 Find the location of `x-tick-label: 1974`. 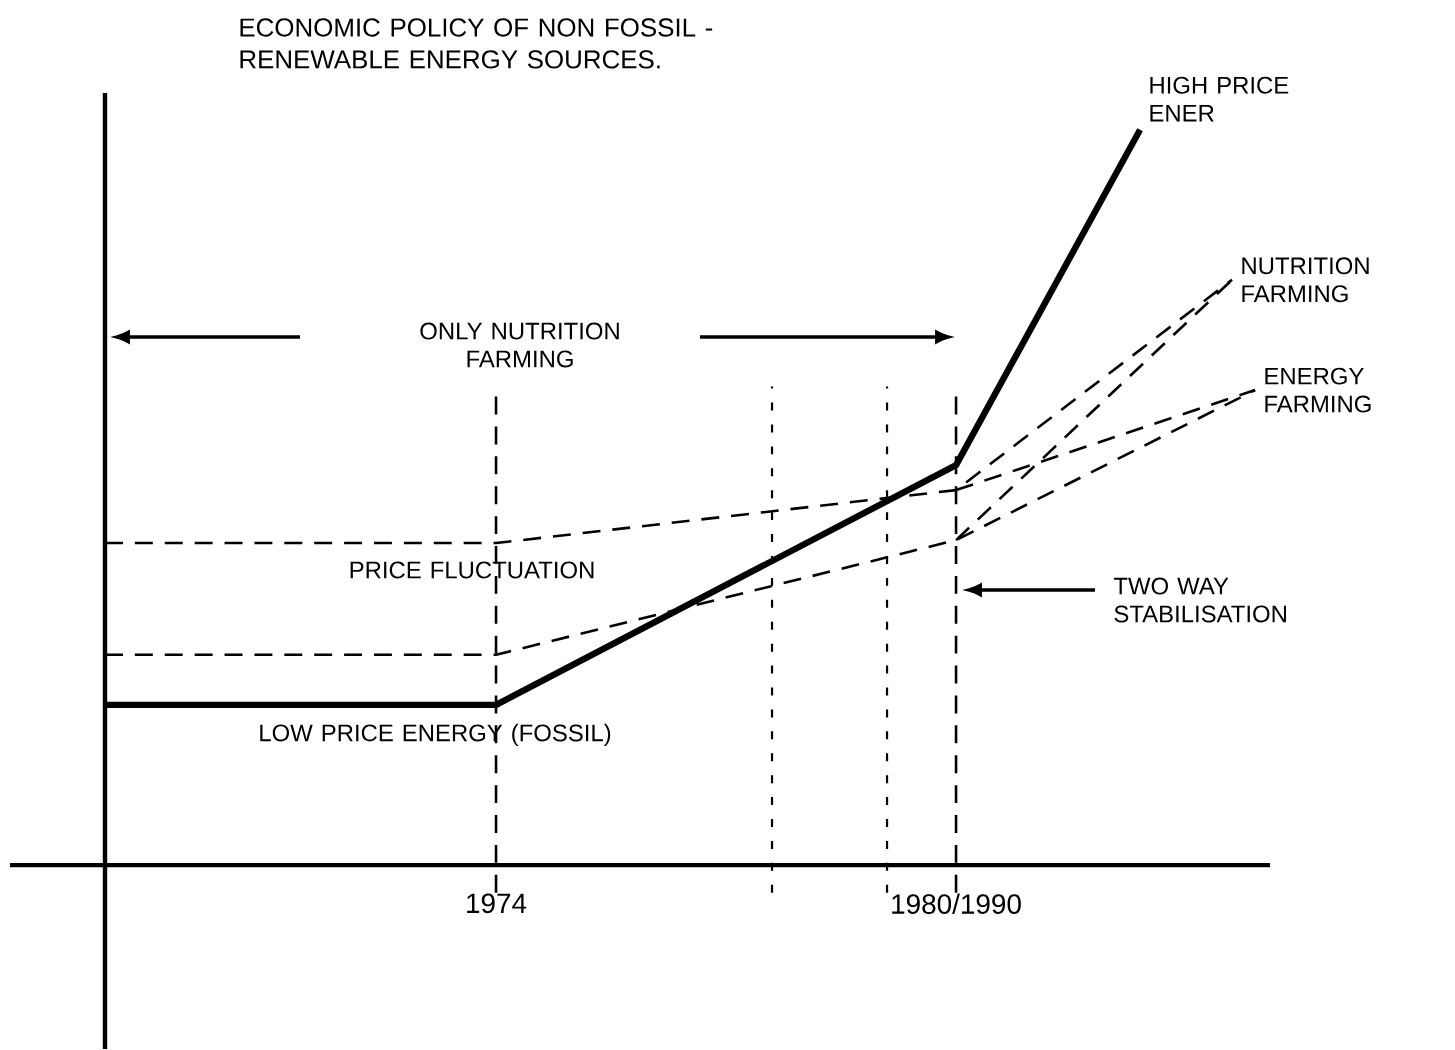

x-tick-label: 1974 is located at coordinates (497, 903).